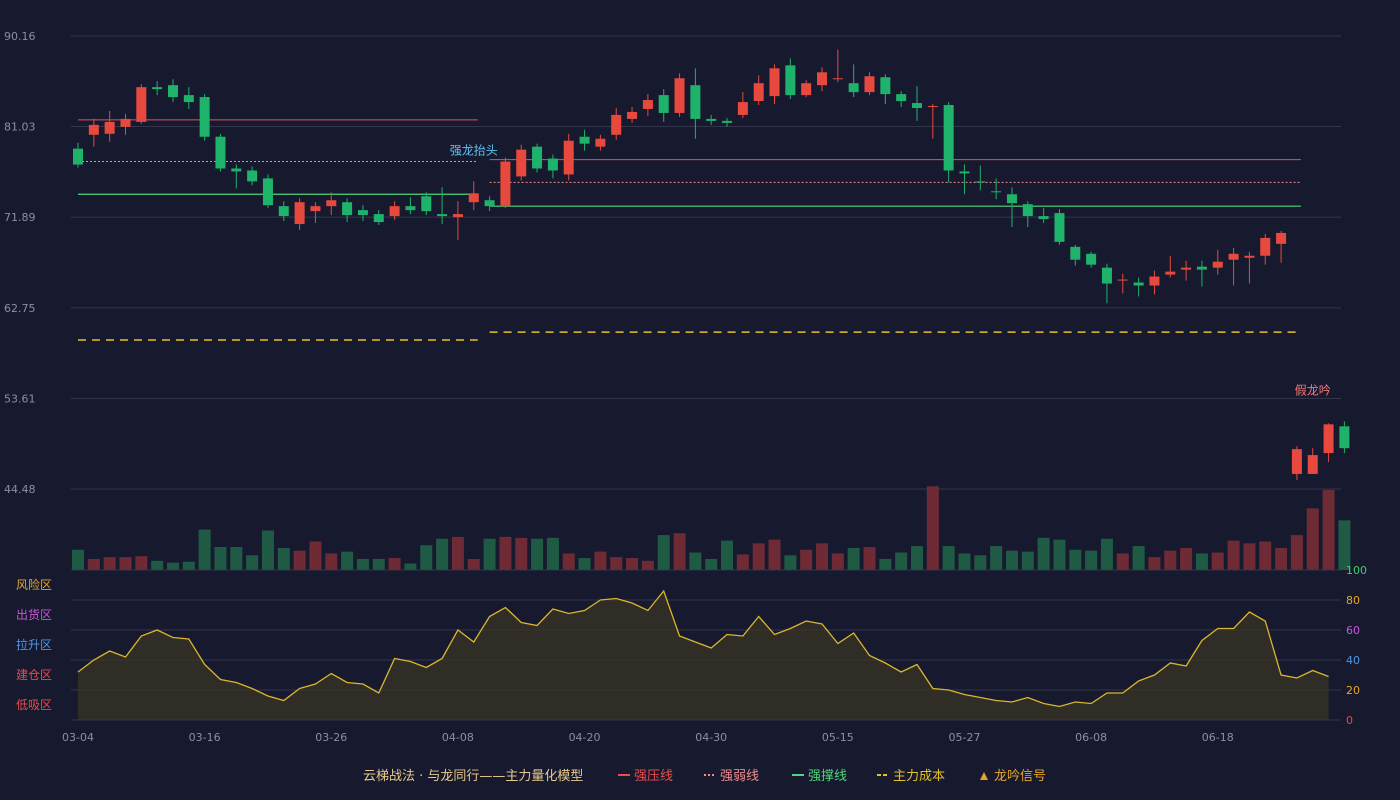 This screenshot has width=1400, height=800. I want to click on x-tick-label: 03-16, so click(205, 737).